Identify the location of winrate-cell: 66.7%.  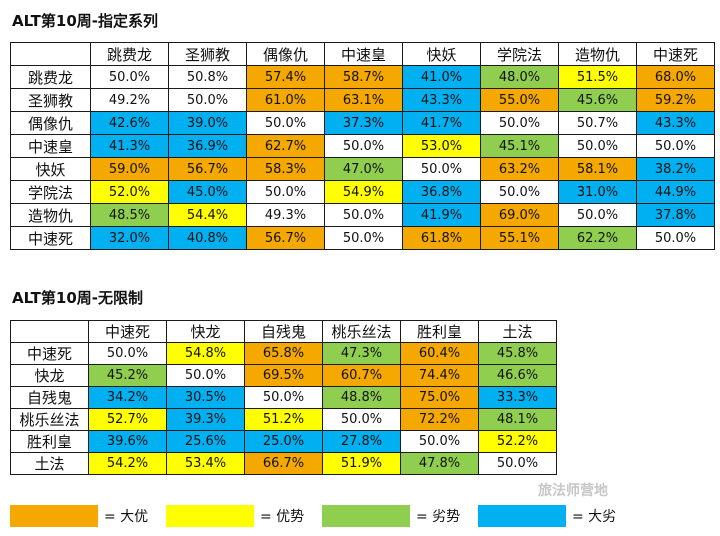
(283, 463).